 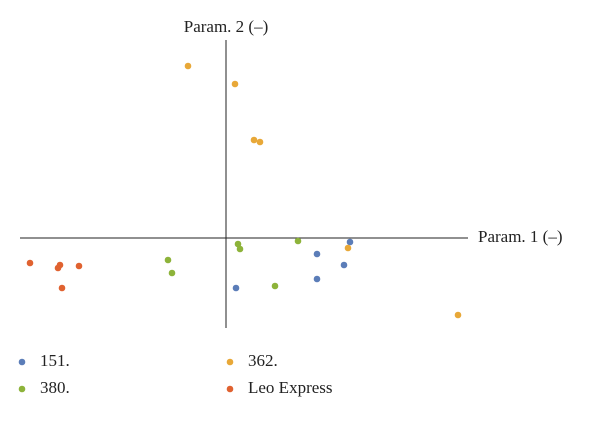 I want to click on y-axis-label: Param. 2 (–), so click(x=226, y=26).